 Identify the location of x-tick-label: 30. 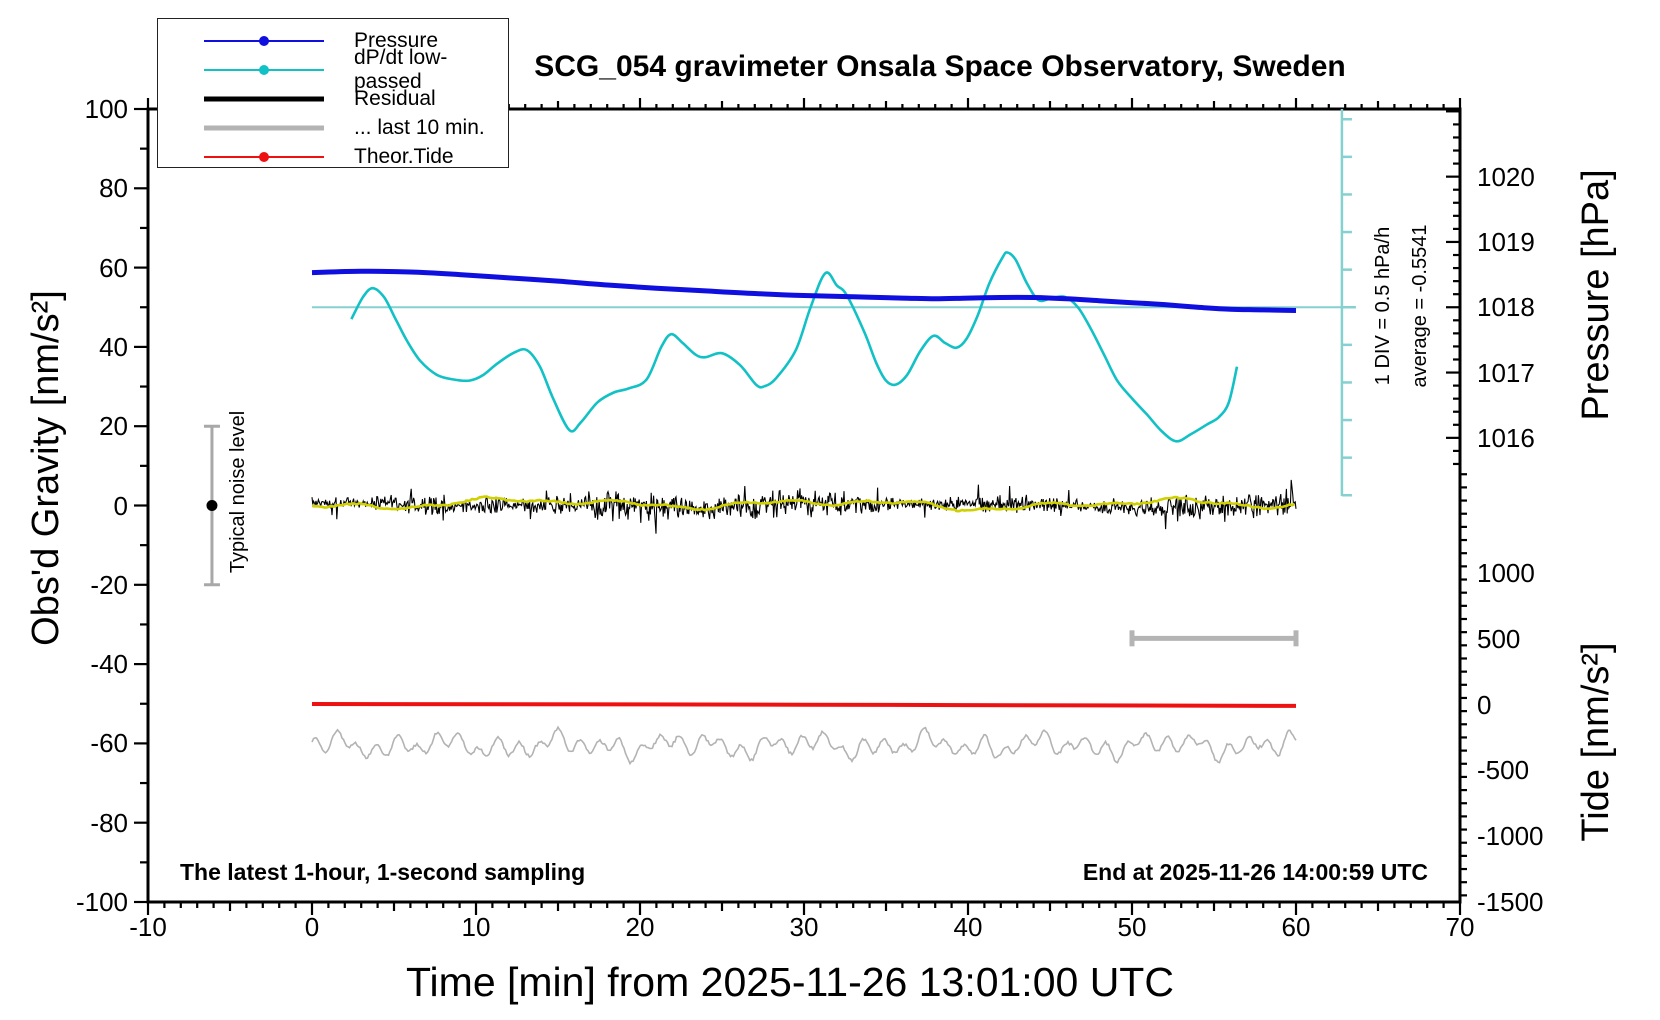
(804, 927).